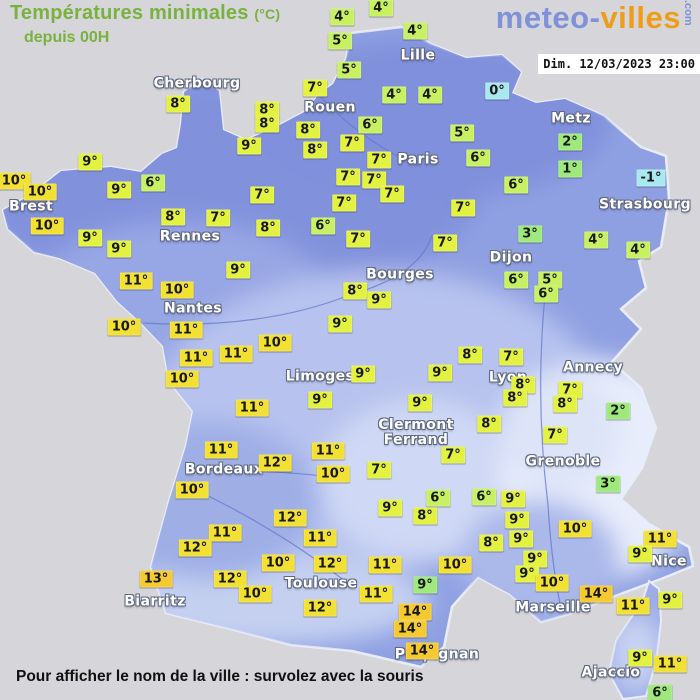 This screenshot has height=700, width=700. I want to click on temp-badge: 1°, so click(570, 169).